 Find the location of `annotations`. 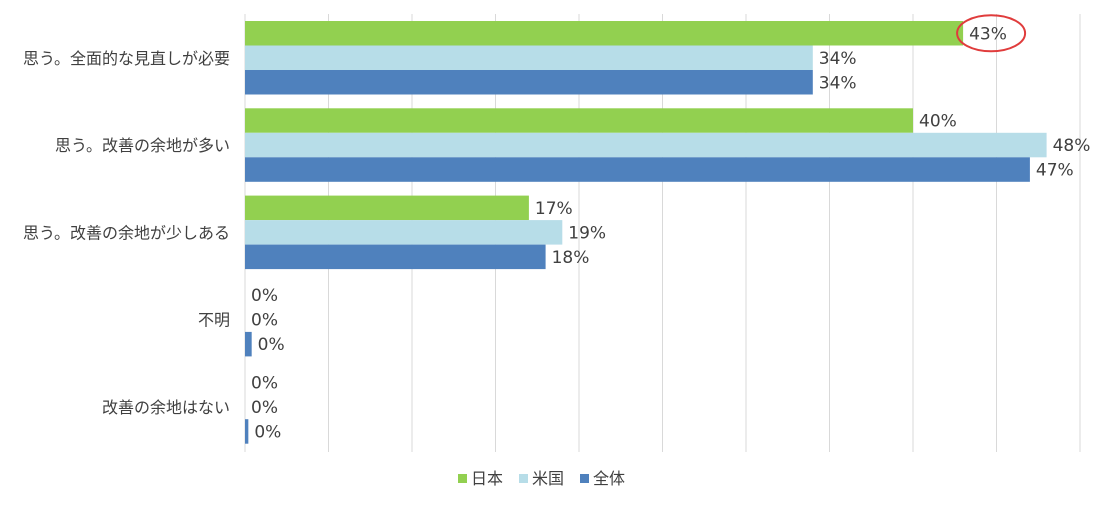

annotations is located at coordinates (991, 33).